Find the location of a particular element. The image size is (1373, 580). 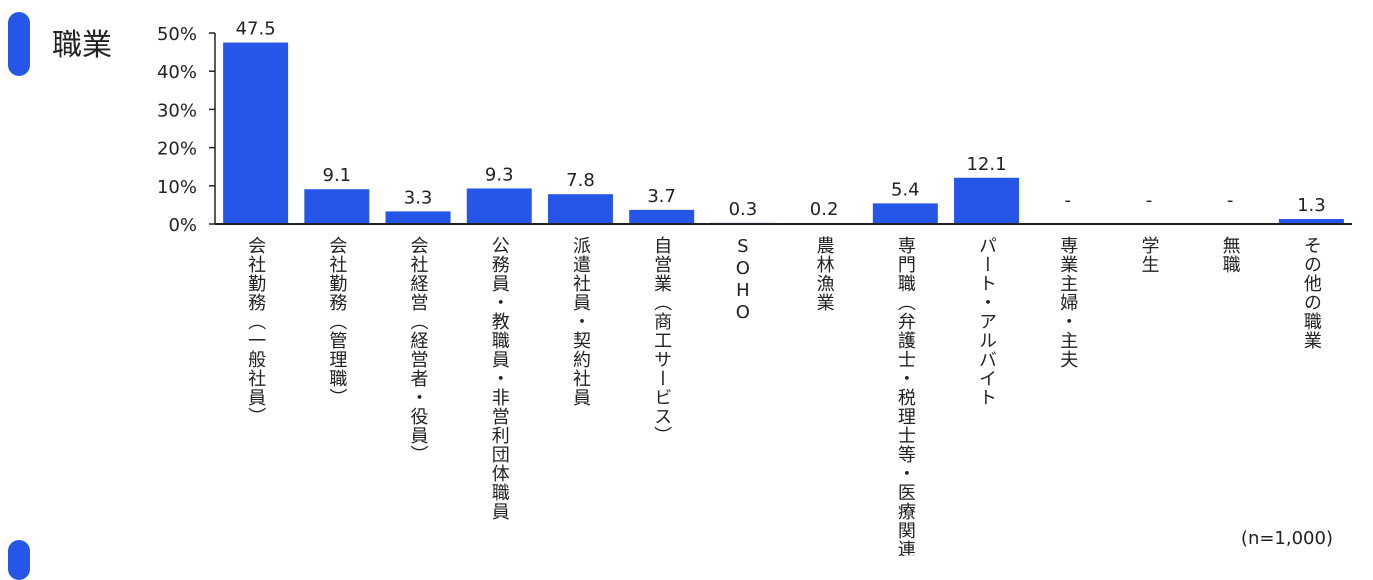

y-tick-label: 10% is located at coordinates (177, 187).